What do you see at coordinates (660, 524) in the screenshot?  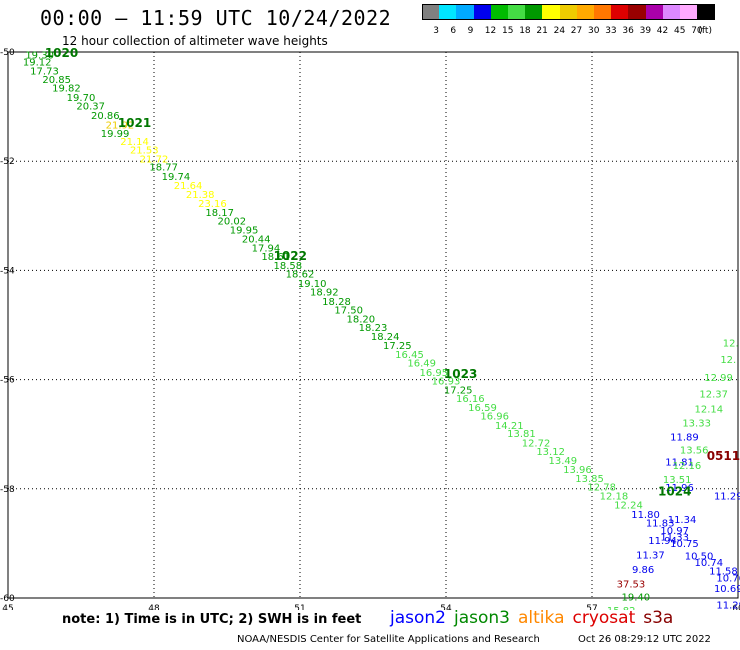 I see `data-point-label: 11.83` at bounding box center [660, 524].